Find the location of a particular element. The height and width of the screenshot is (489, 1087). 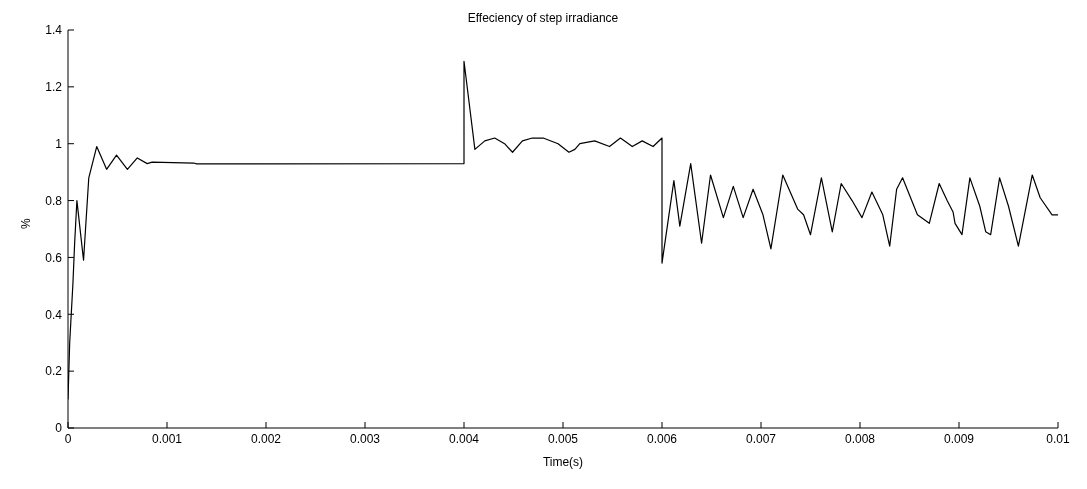

x-tick-label: 0.007 is located at coordinates (761, 438).